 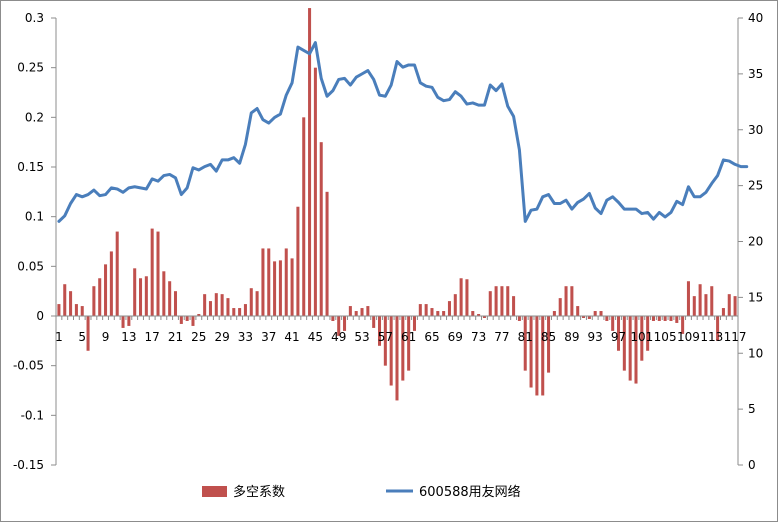 I want to click on left-tick-label: -0.1, so click(x=32, y=415).